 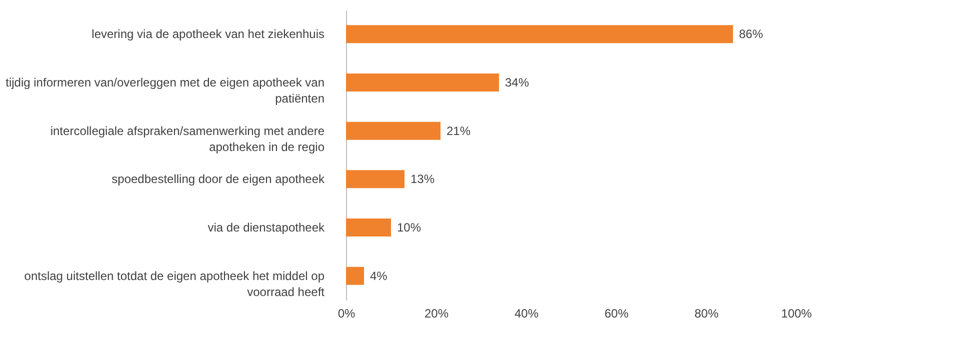 What do you see at coordinates (458, 131) in the screenshot?
I see `data-label: 21%` at bounding box center [458, 131].